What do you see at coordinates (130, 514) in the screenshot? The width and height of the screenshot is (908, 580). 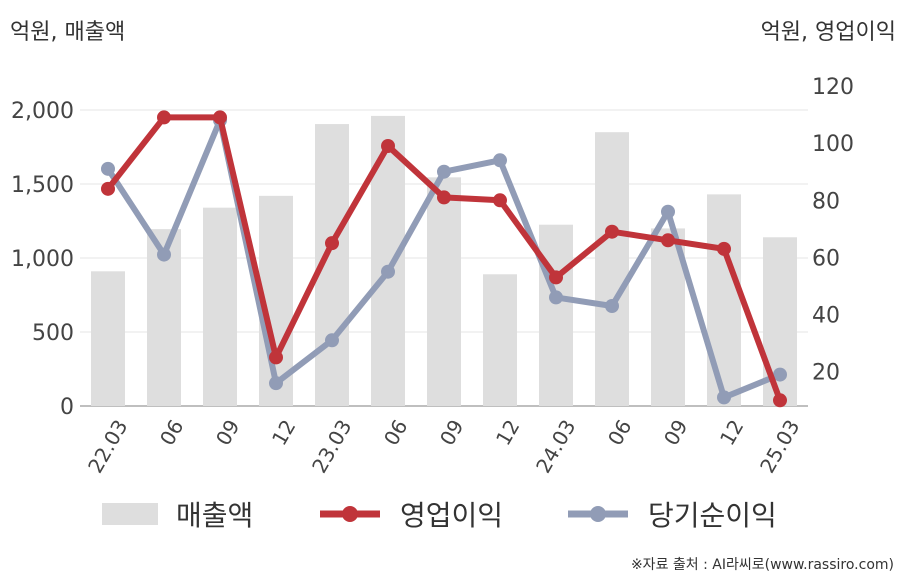 I see `legend-swatch-sales` at bounding box center [130, 514].